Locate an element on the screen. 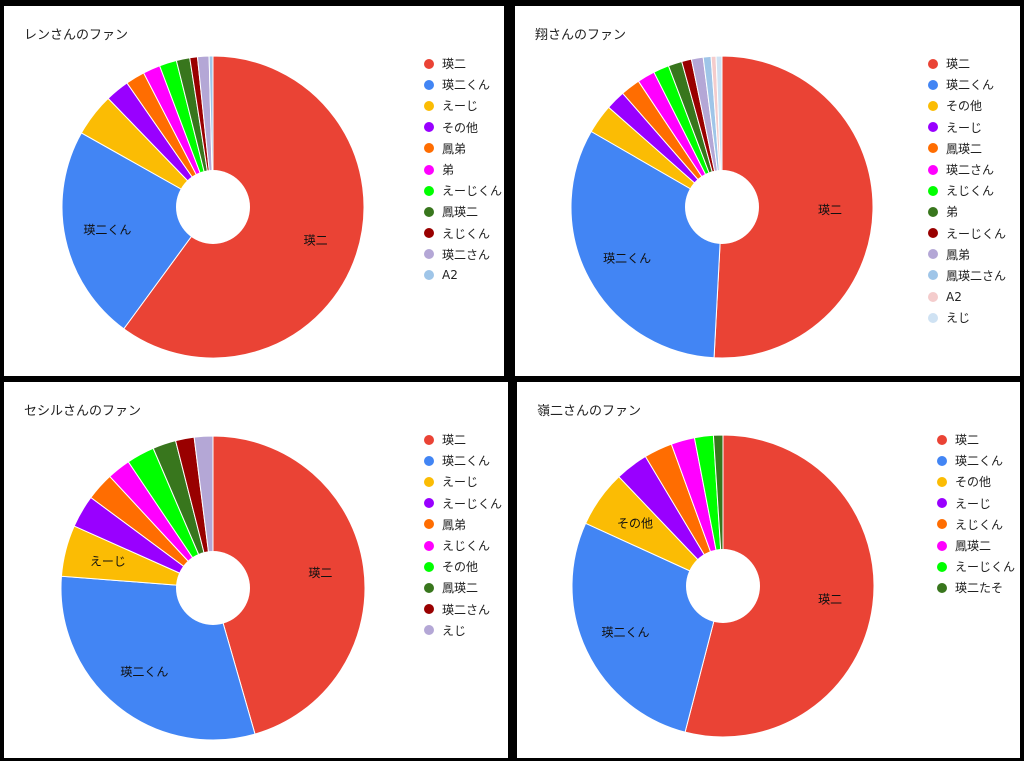  legend-label: A2 is located at coordinates (954, 296).